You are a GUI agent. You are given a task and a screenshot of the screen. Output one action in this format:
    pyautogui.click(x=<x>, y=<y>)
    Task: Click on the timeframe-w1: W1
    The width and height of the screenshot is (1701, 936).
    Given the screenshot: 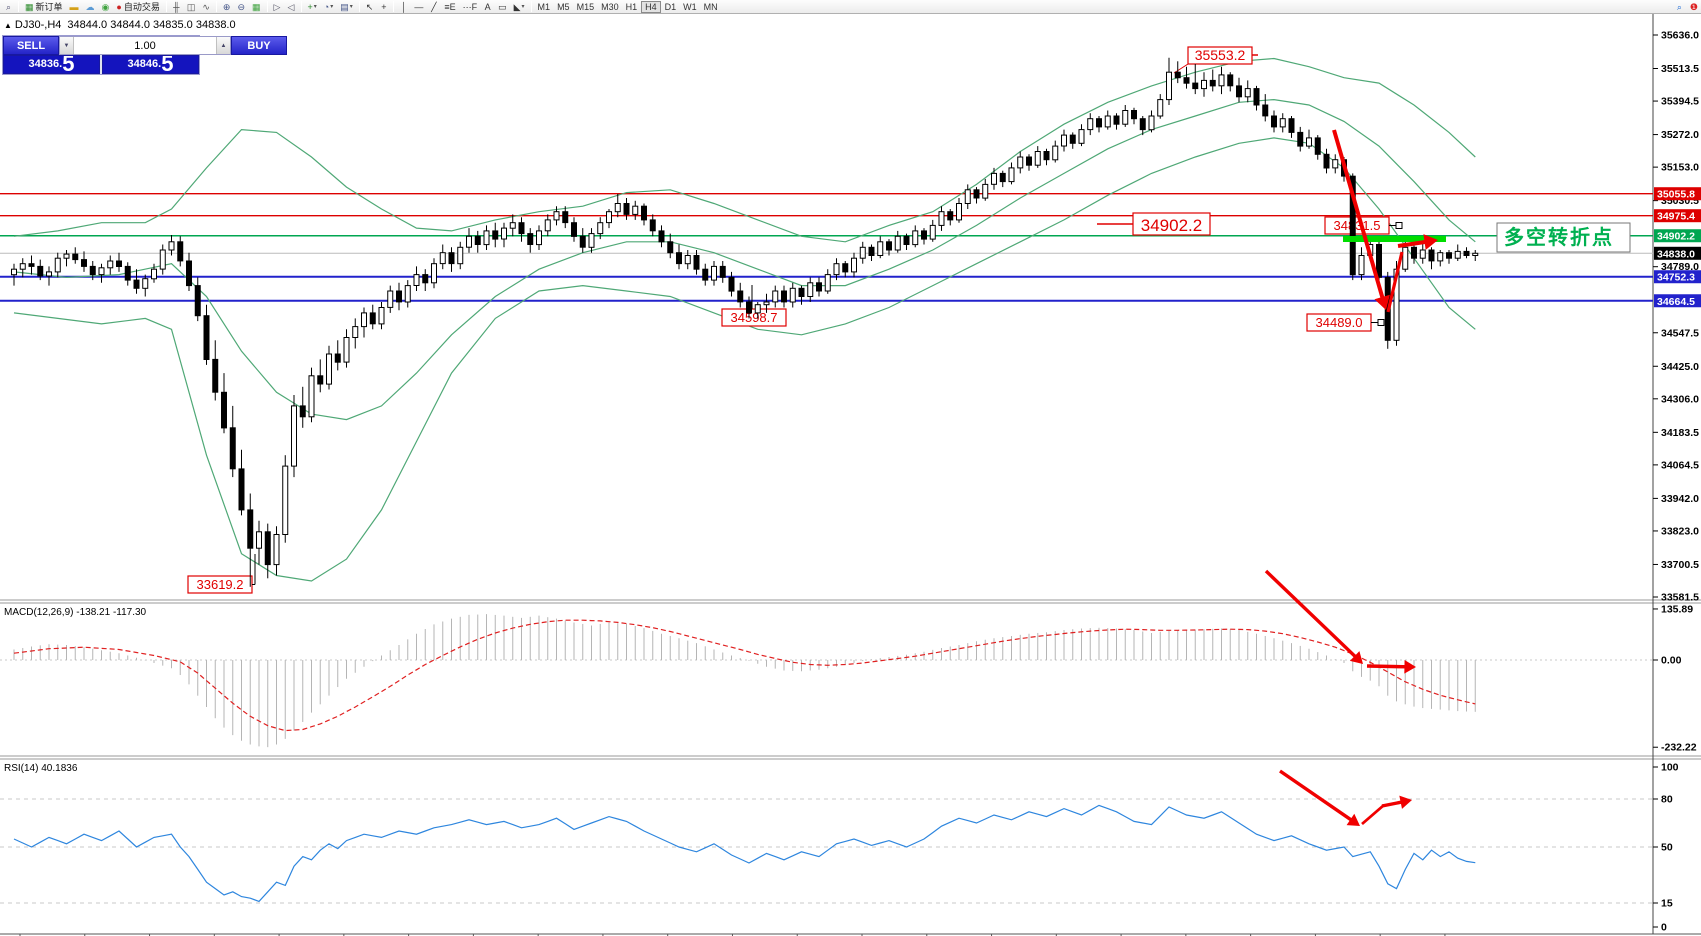 What is the action you would take?
    pyautogui.click(x=690, y=6)
    